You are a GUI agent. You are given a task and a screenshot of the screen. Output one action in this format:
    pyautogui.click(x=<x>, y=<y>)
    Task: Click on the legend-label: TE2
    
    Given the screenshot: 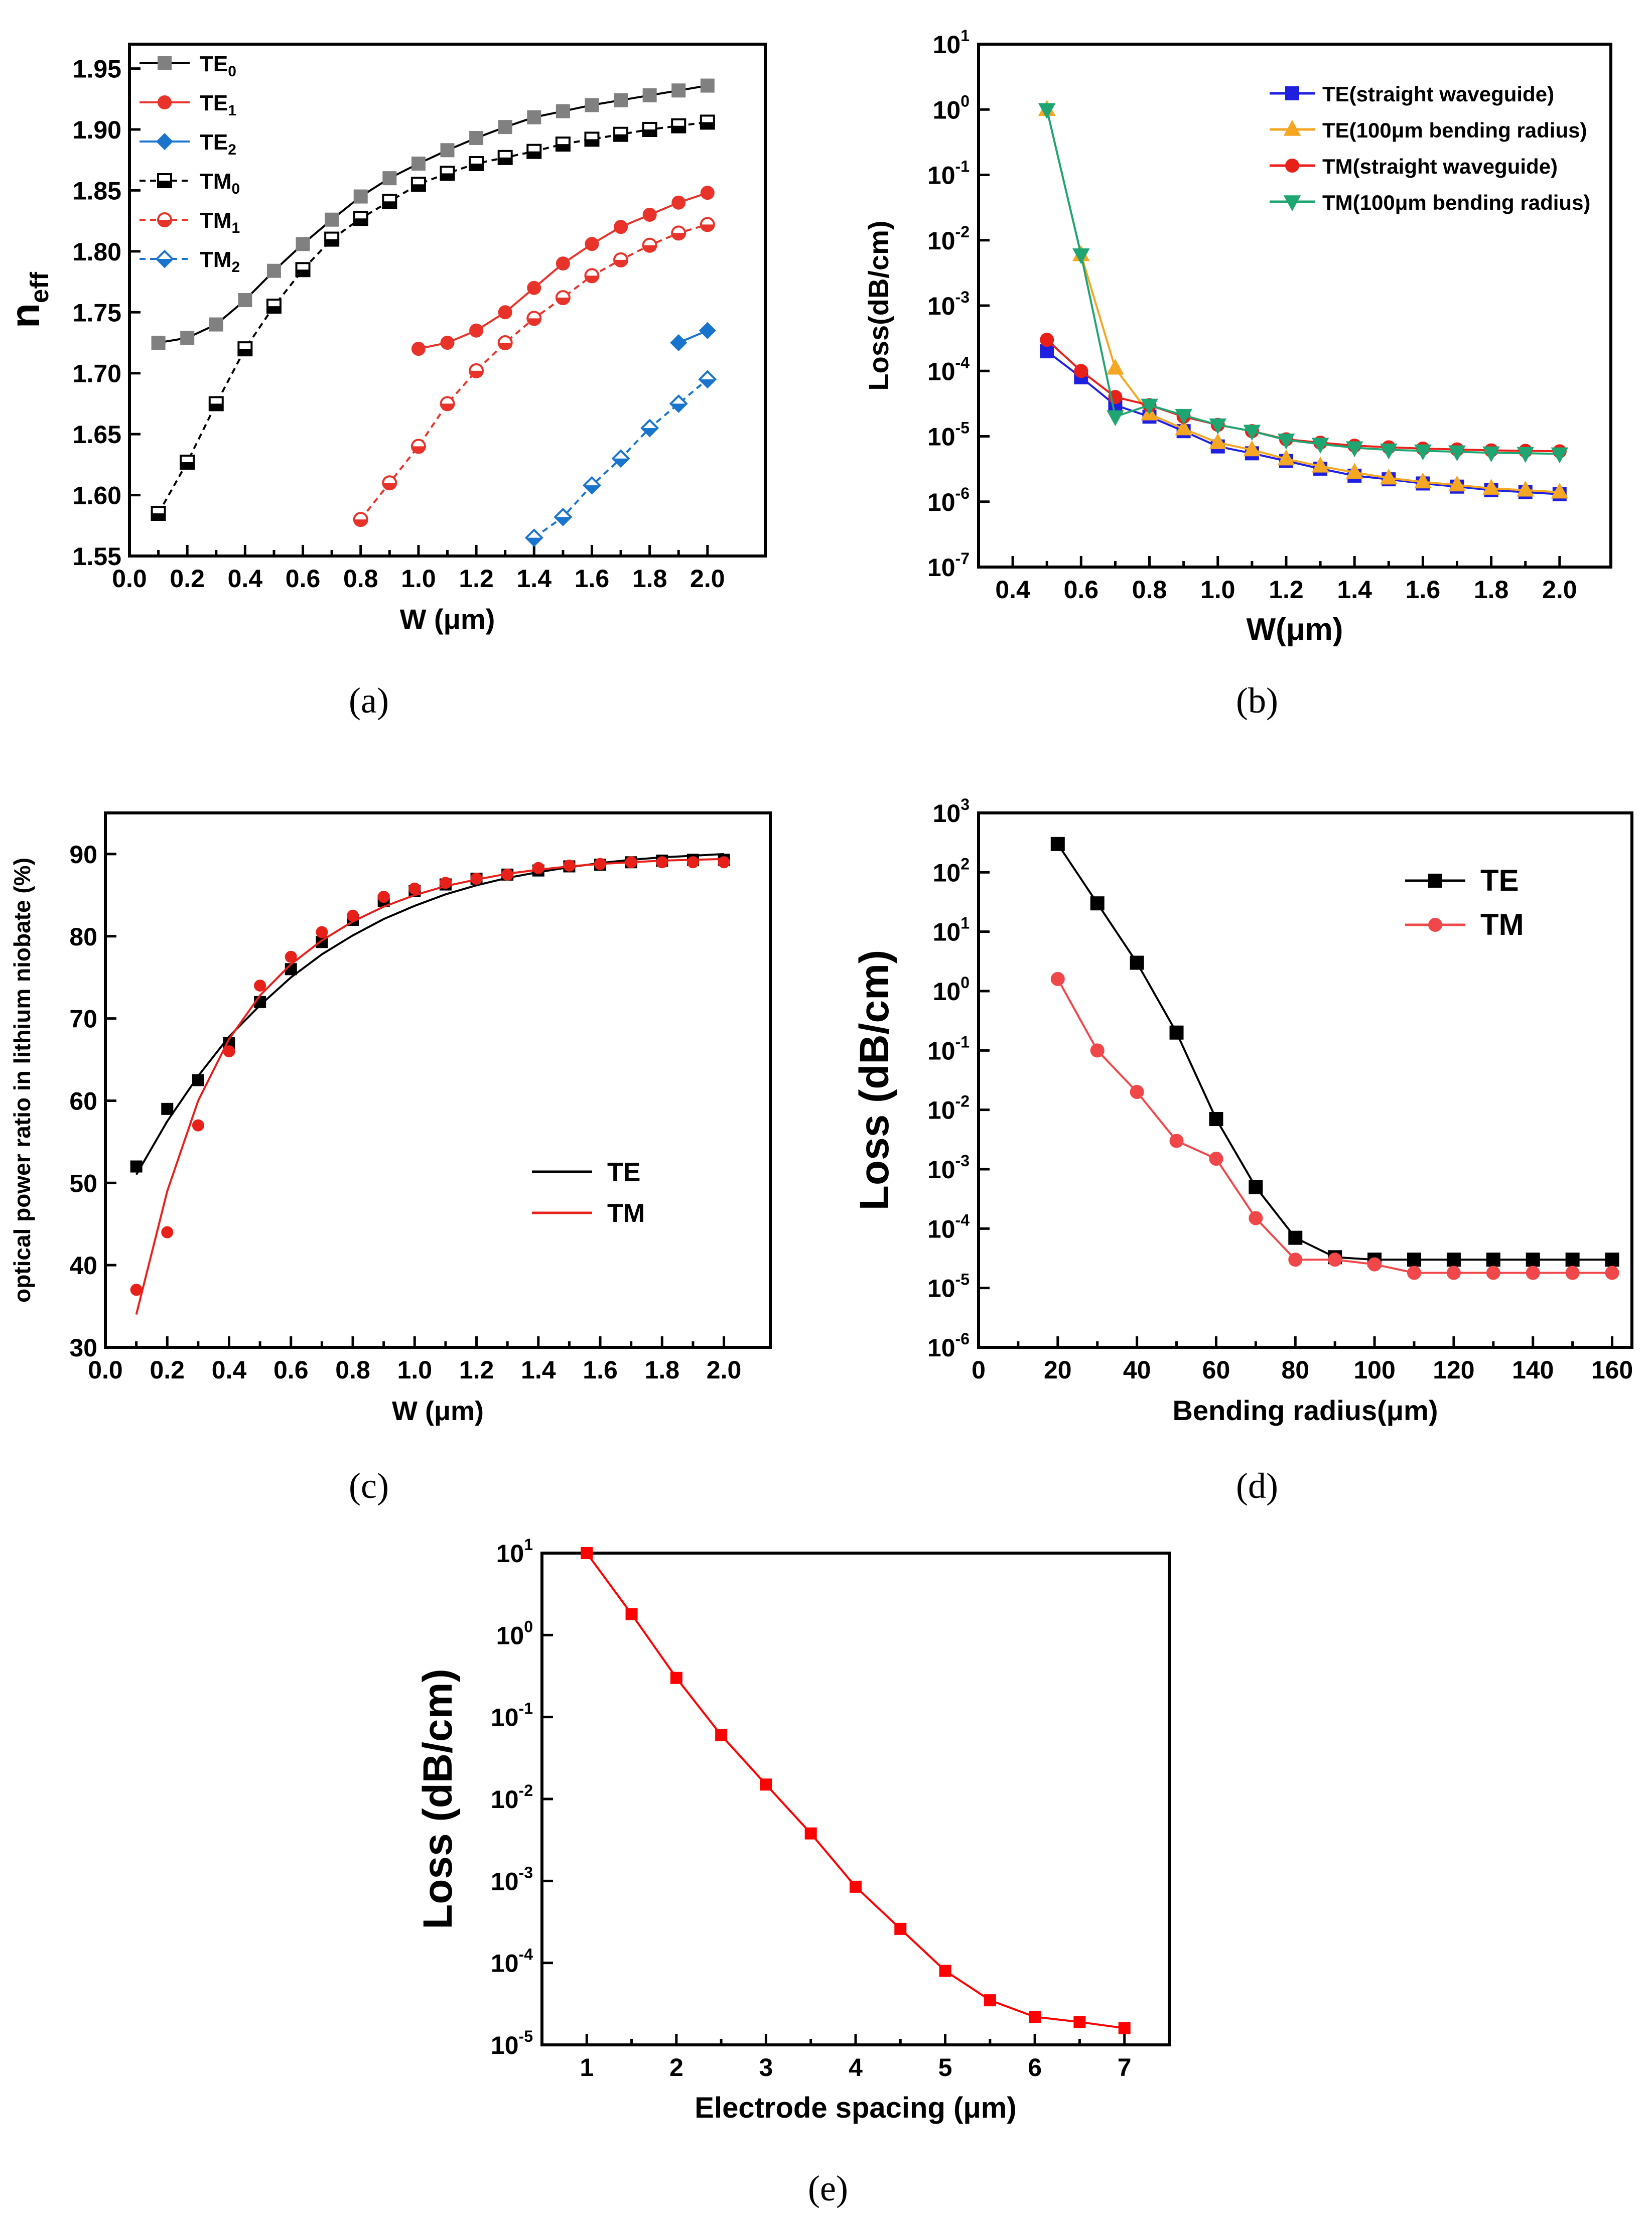 What is the action you would take?
    pyautogui.click(x=218, y=144)
    